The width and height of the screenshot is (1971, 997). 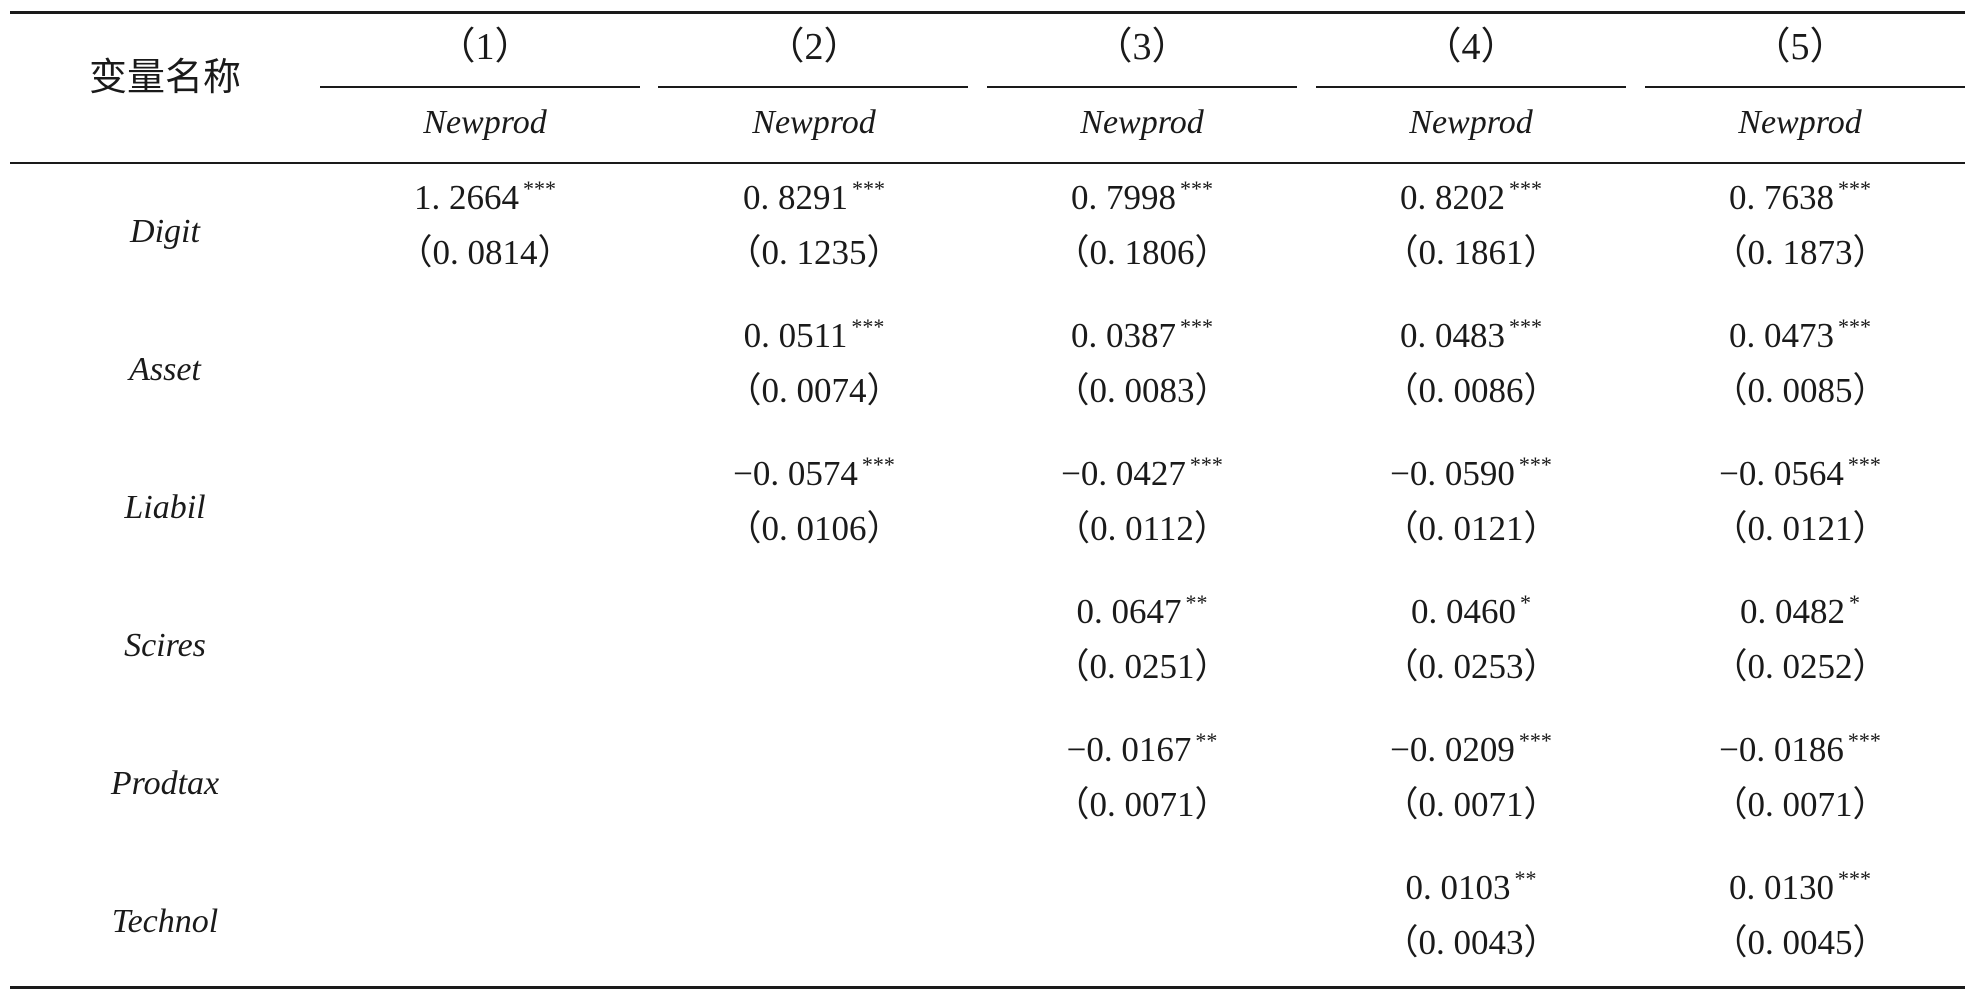 I want to click on standard-error: （0. 1235）, so click(x=814, y=252).